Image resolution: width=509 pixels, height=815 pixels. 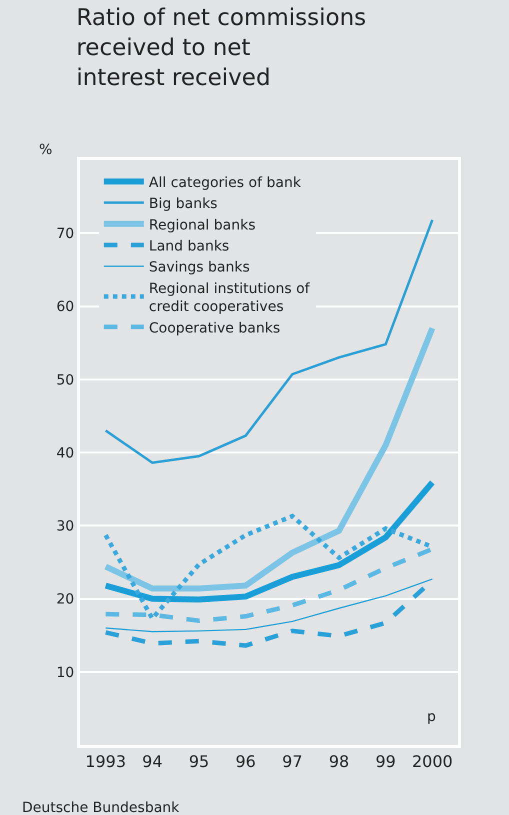 What do you see at coordinates (105, 762) in the screenshot?
I see `x-tick-label: 1993` at bounding box center [105, 762].